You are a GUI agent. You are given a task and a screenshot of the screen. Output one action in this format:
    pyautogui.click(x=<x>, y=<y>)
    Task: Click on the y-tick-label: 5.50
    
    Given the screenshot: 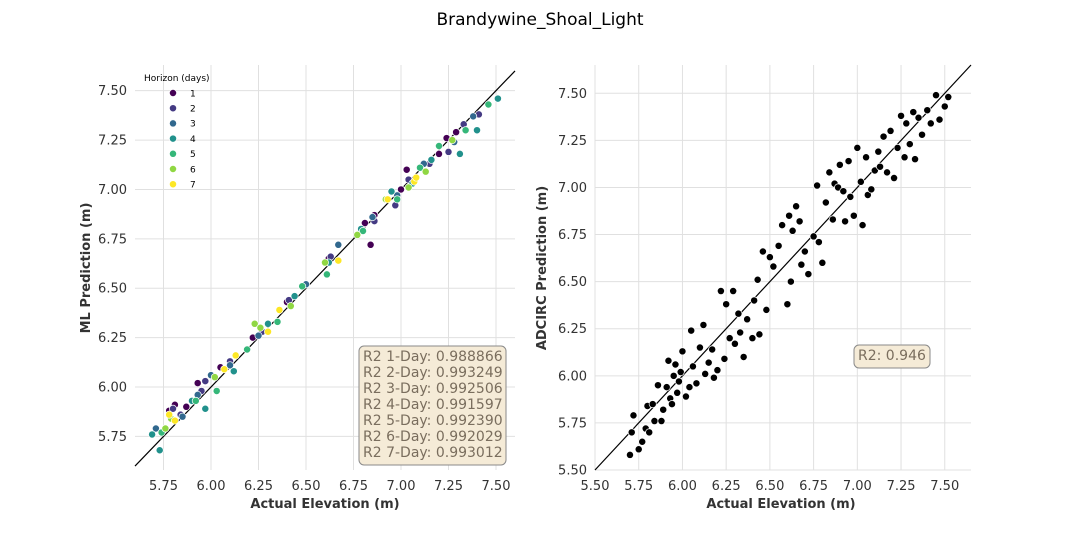 What is the action you would take?
    pyautogui.click(x=572, y=471)
    